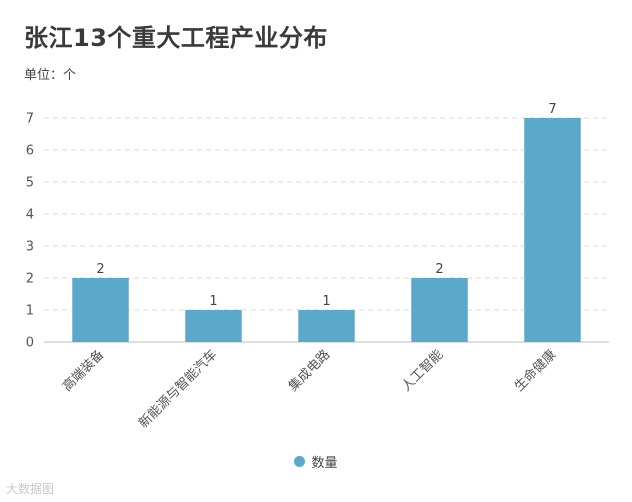  I want to click on legend-label: 数量, so click(324, 463).